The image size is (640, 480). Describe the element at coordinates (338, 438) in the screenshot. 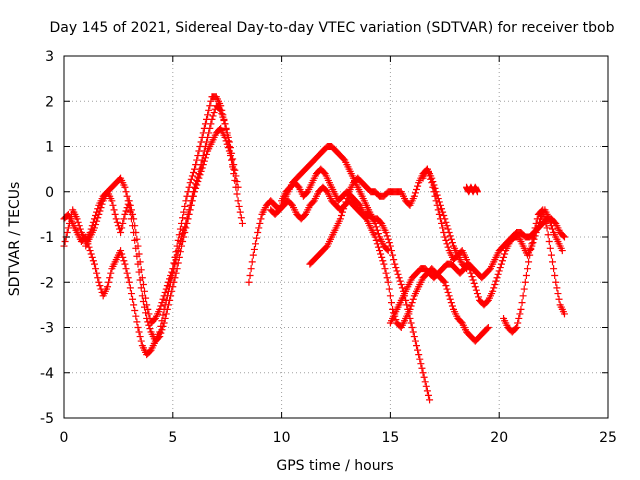

I see `x-tick-labels: 0 5 10 15 20 25` at that location.